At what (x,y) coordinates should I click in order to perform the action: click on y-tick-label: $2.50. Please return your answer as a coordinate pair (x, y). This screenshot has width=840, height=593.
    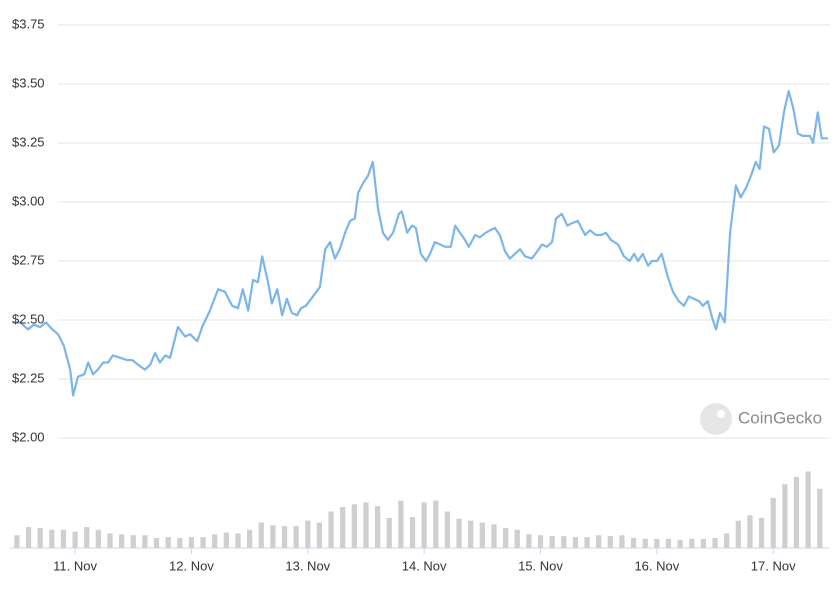
    Looking at the image, I should click on (28, 318).